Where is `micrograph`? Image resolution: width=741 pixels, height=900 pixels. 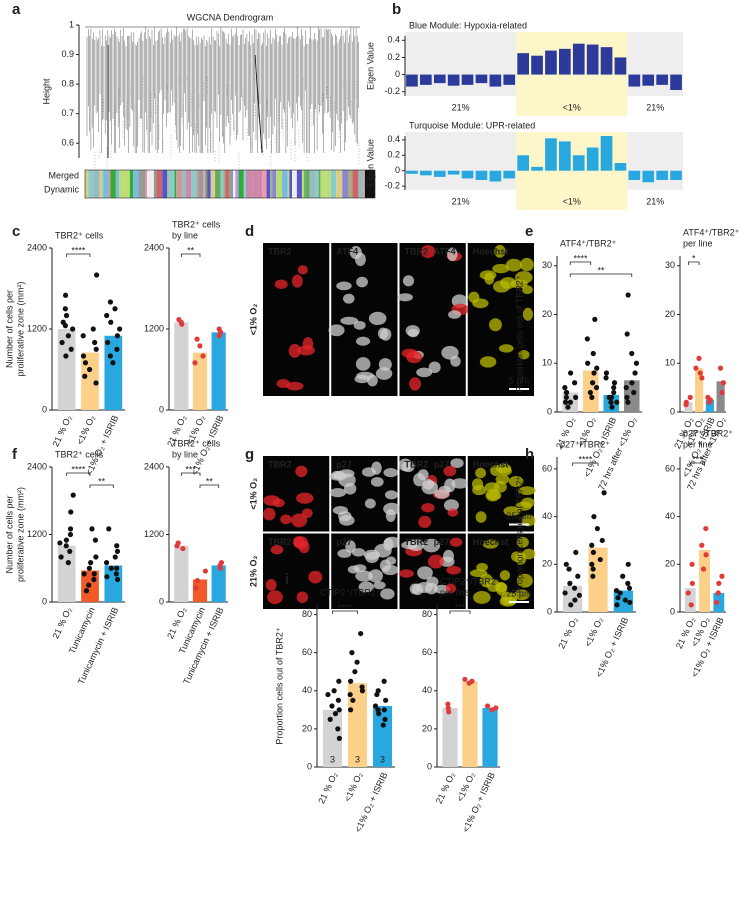 micrograph is located at coordinates (432, 319).